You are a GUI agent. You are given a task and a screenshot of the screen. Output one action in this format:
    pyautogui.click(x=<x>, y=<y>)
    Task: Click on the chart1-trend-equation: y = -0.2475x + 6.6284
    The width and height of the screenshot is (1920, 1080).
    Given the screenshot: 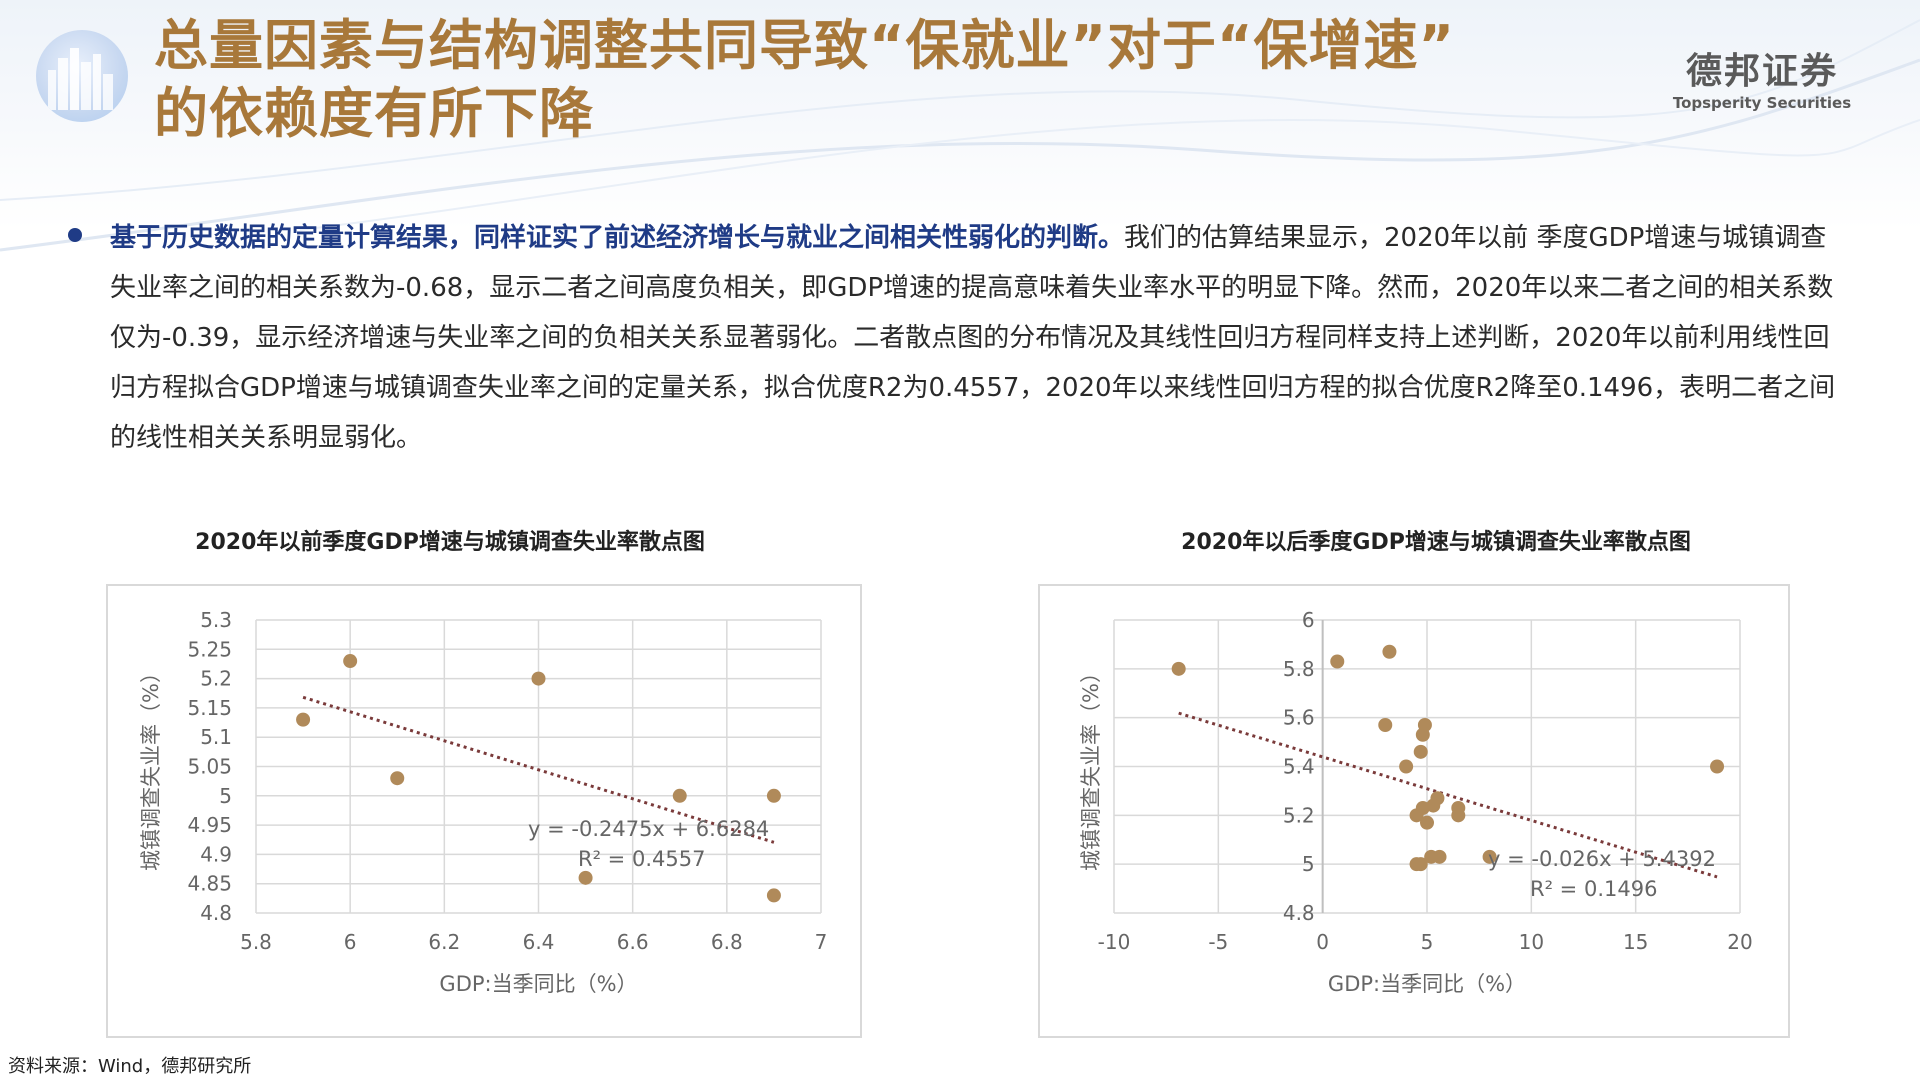 What is the action you would take?
    pyautogui.click(x=648, y=829)
    